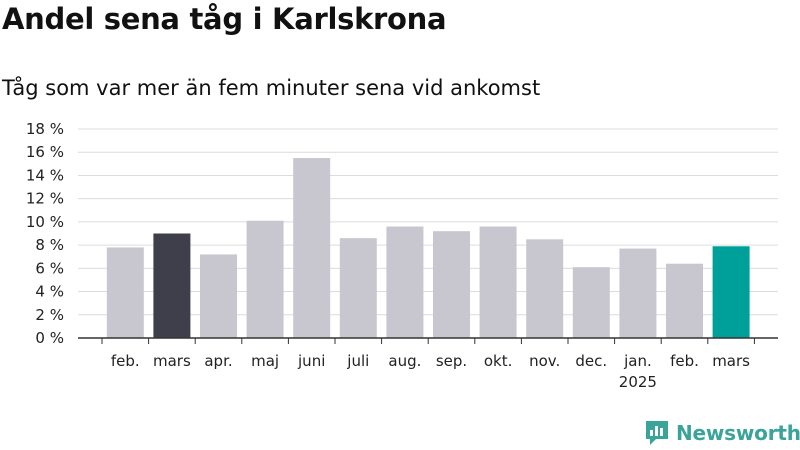 This screenshot has width=800, height=450. I want to click on x-tick-label: apr., so click(218, 361).